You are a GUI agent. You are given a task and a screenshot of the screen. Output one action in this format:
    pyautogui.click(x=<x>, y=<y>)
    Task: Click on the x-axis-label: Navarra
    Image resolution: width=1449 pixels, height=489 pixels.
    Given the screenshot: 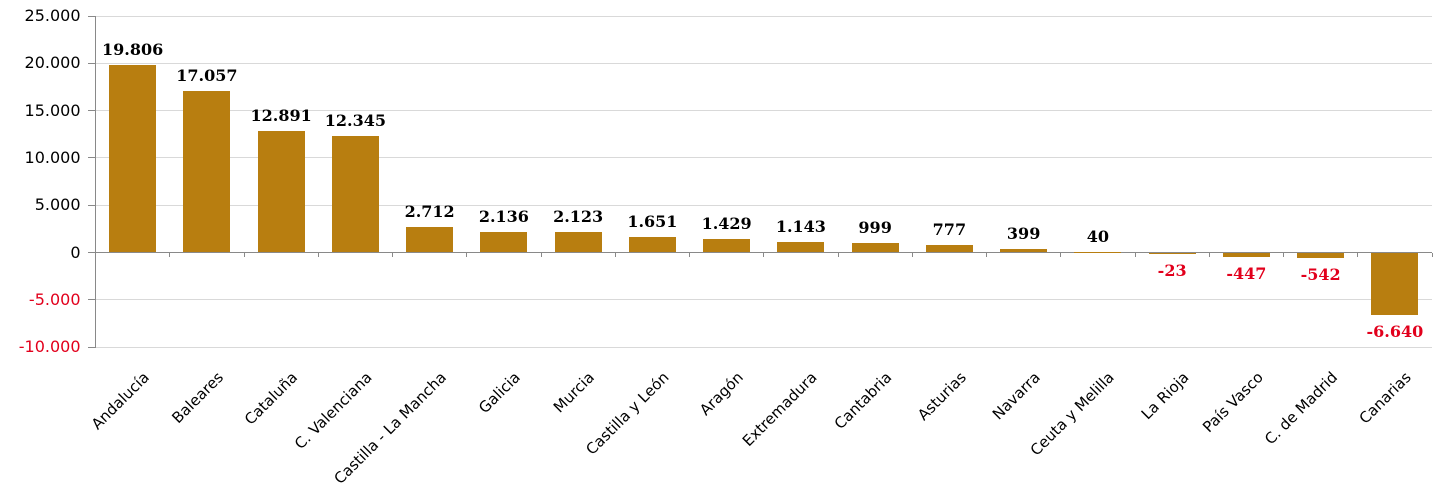 What is the action you would take?
    pyautogui.click(x=1016, y=396)
    